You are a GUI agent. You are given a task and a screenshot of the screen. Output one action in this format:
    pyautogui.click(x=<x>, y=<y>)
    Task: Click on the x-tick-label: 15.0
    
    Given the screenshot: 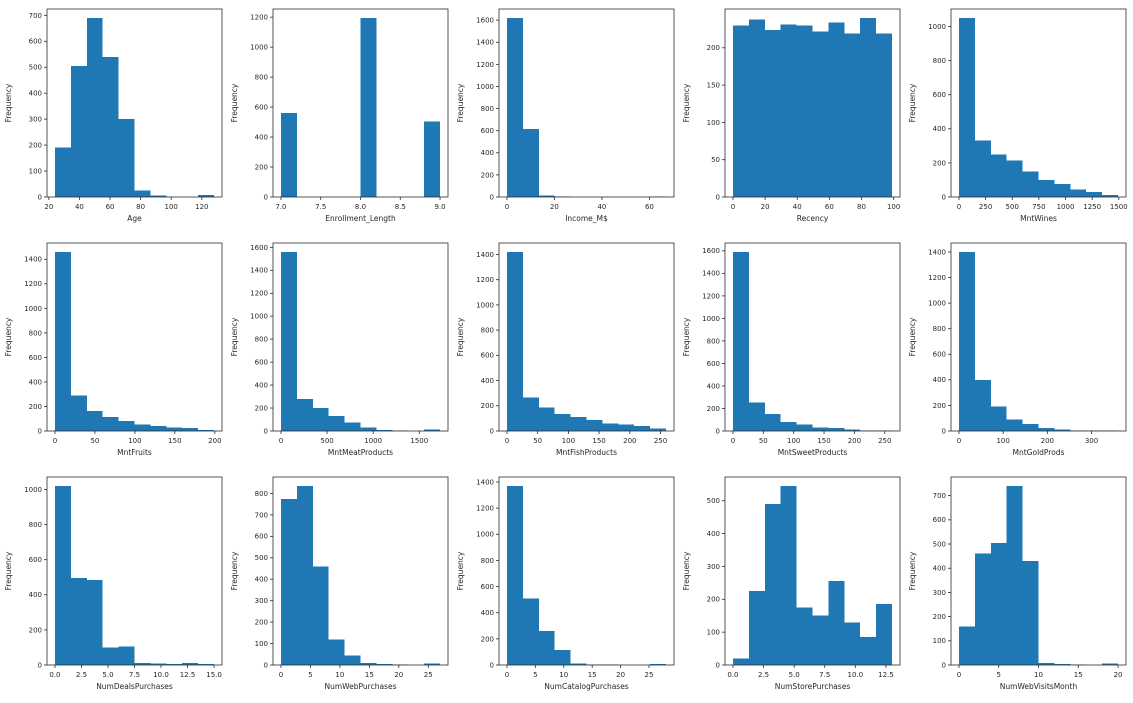 What is the action you would take?
    pyautogui.click(x=214, y=675)
    